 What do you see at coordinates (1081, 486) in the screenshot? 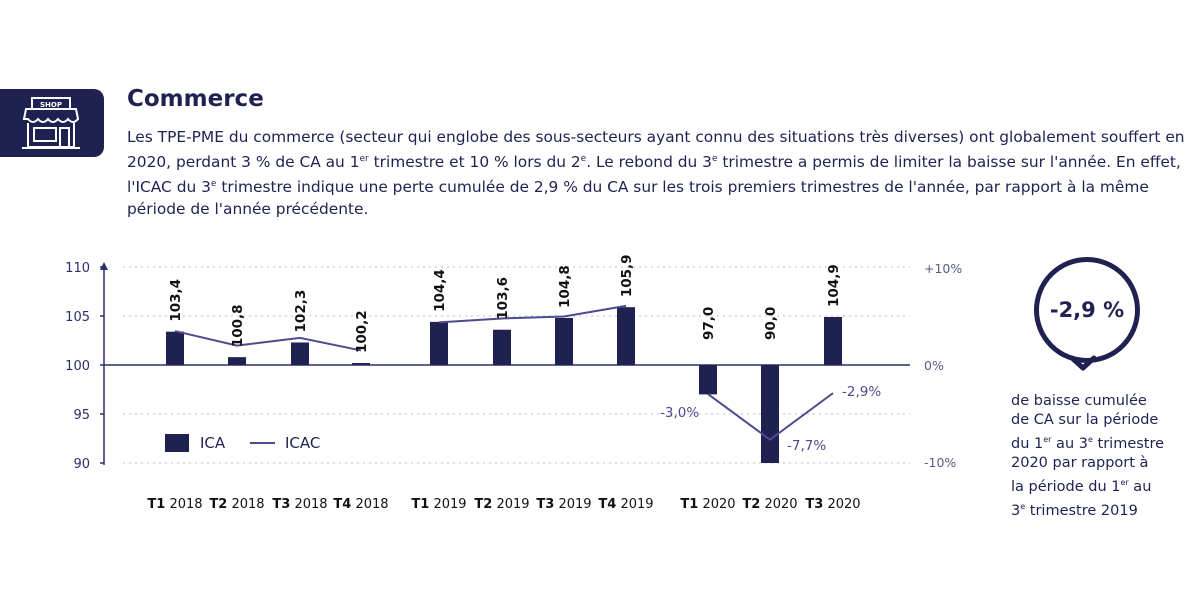
I see `callout-line-5: la période du 1er au` at bounding box center [1081, 486].